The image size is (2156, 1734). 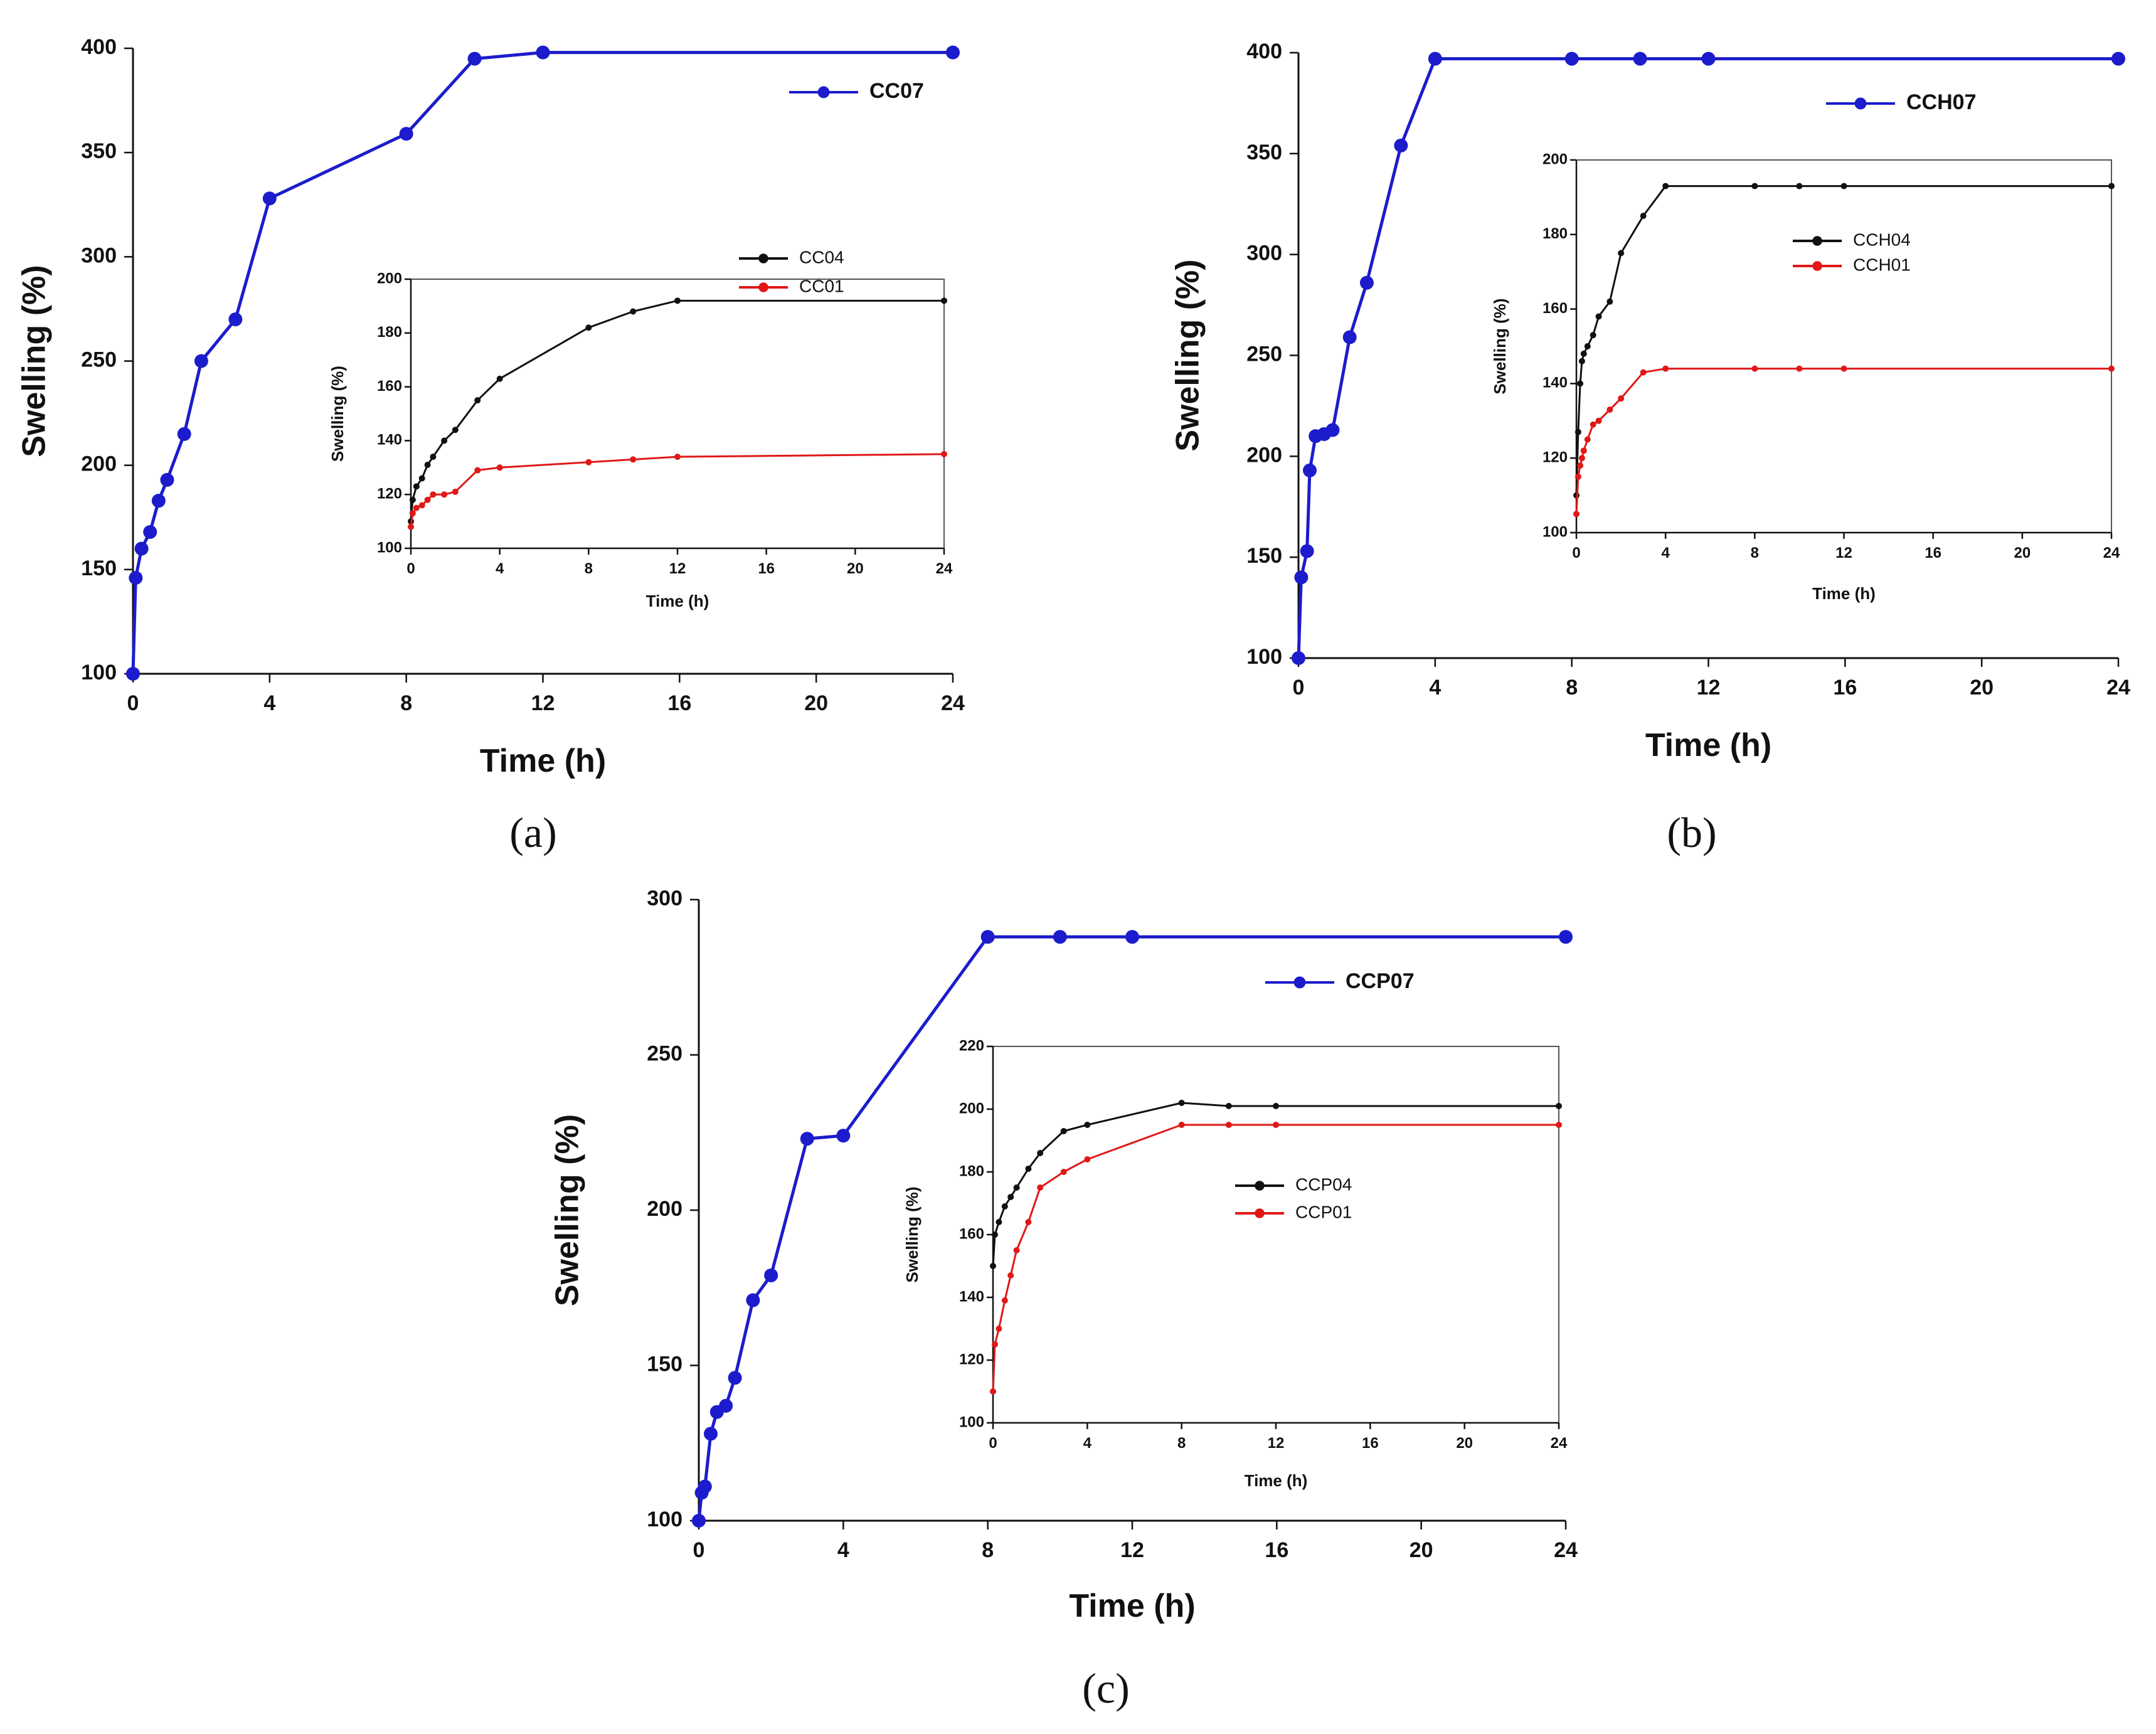 What do you see at coordinates (971, 1045) in the screenshot?
I see `inset-y-tick-label: 220` at bounding box center [971, 1045].